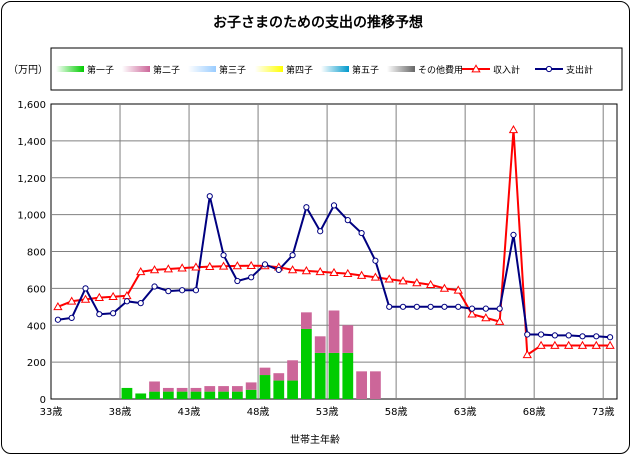  What do you see at coordinates (28, 70) in the screenshot?
I see `unit-label: （万円）` at bounding box center [28, 70].